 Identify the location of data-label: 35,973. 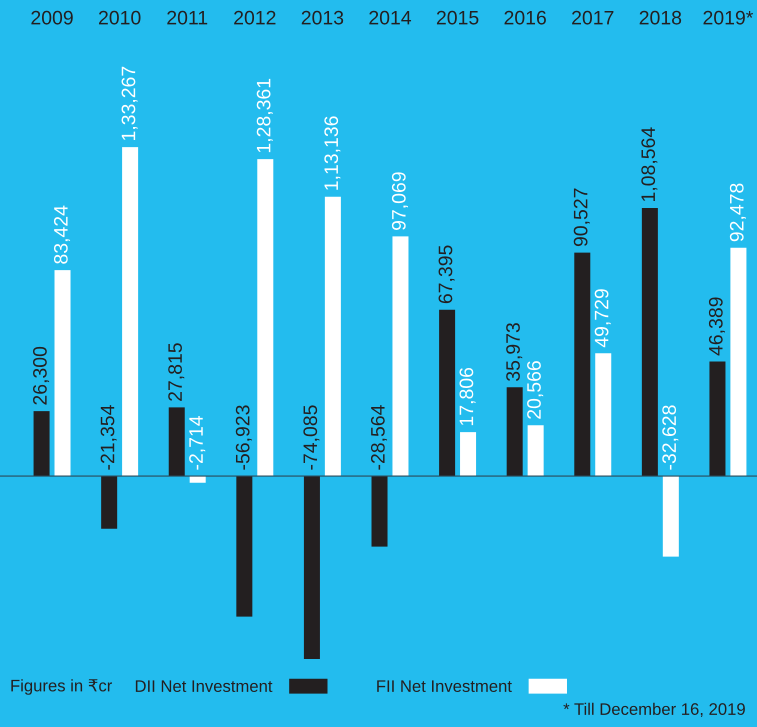
(514, 352).